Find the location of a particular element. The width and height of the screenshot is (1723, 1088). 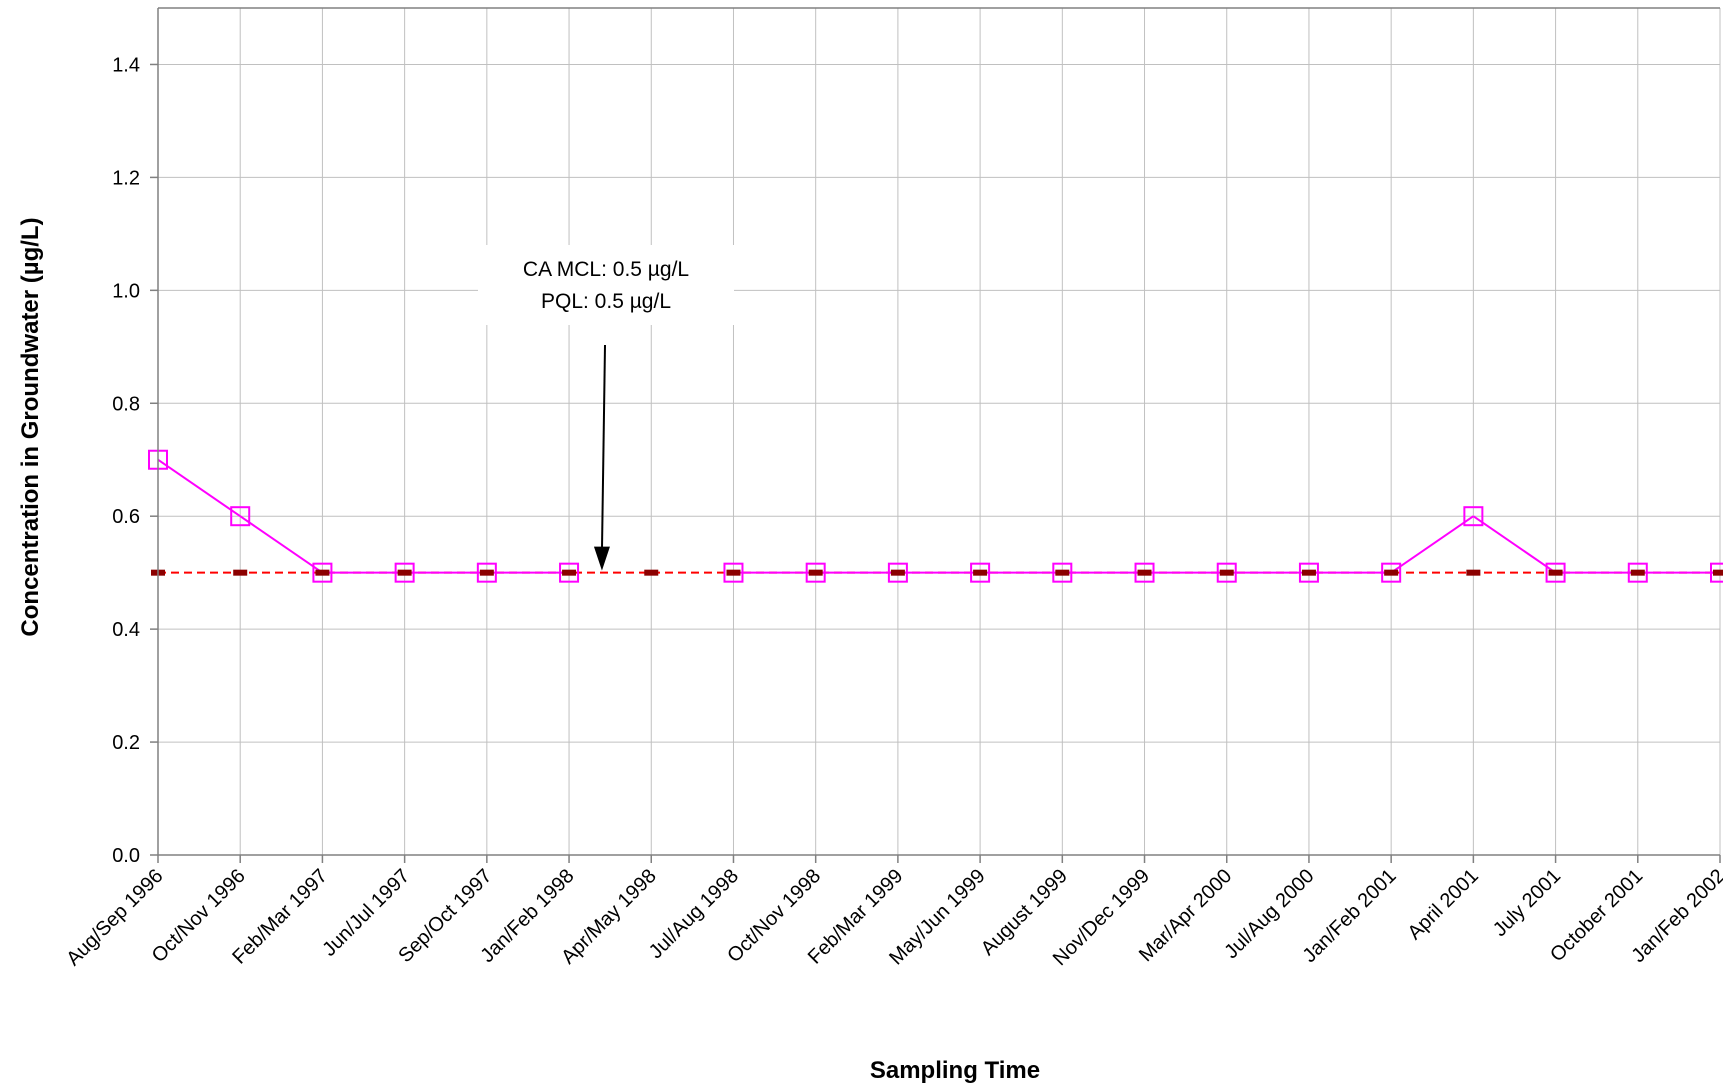

y-tick-label: 1.2 is located at coordinates (126, 178).